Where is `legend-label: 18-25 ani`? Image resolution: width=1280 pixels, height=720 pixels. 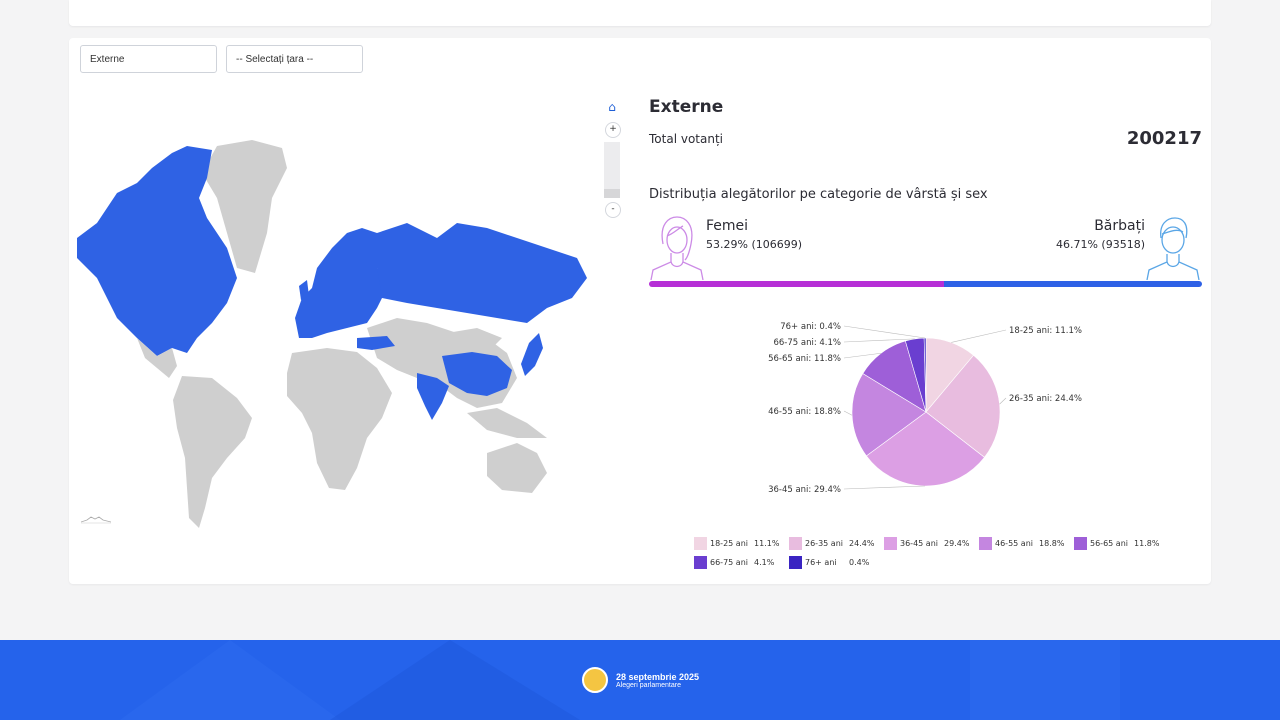 legend-label: 18-25 ani is located at coordinates (729, 543).